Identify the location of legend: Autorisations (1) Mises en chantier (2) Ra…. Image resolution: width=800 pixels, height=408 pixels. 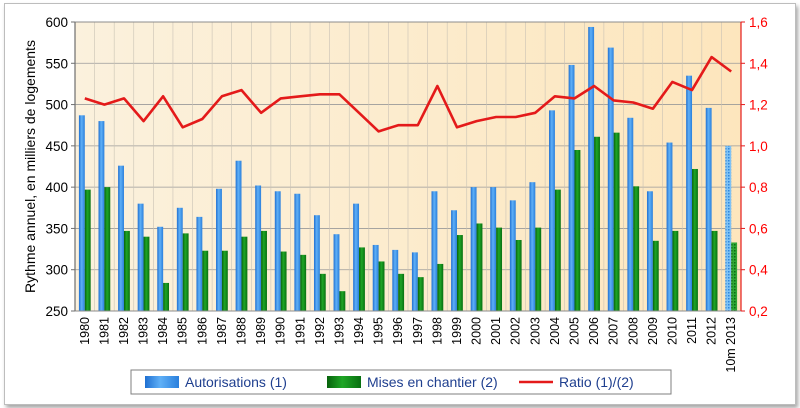
(401, 382).